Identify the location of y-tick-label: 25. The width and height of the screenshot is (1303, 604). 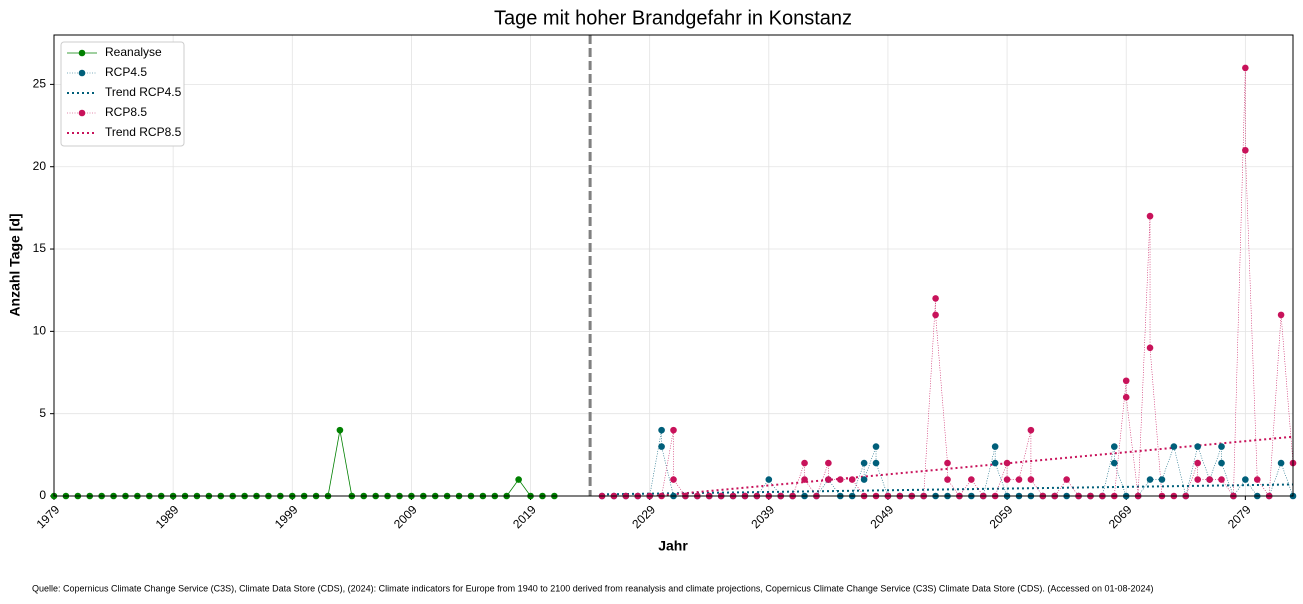
(40, 84).